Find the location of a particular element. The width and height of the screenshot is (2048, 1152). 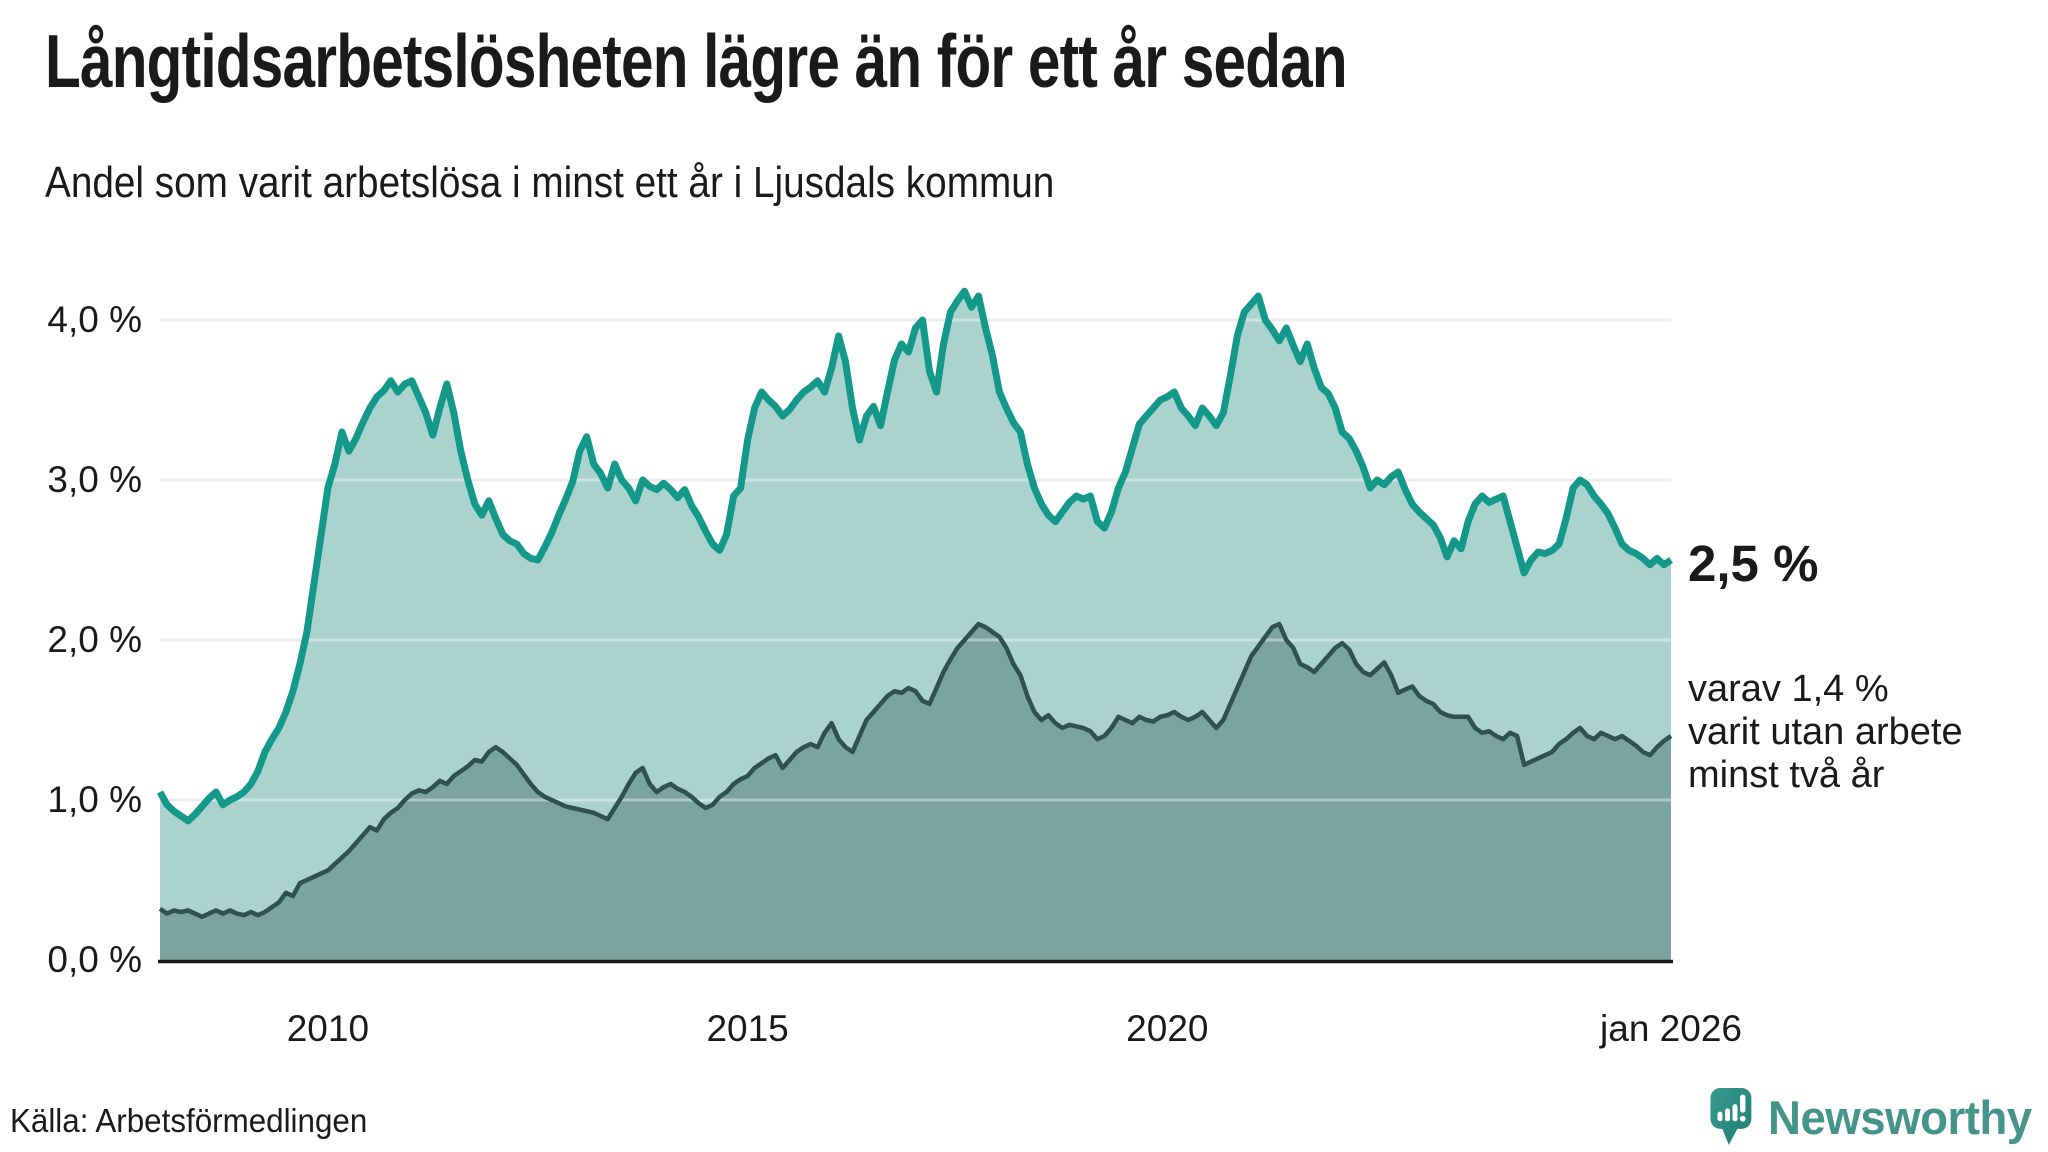

source-note: Källa: Arbetsförmedlingen is located at coordinates (198, 1121).